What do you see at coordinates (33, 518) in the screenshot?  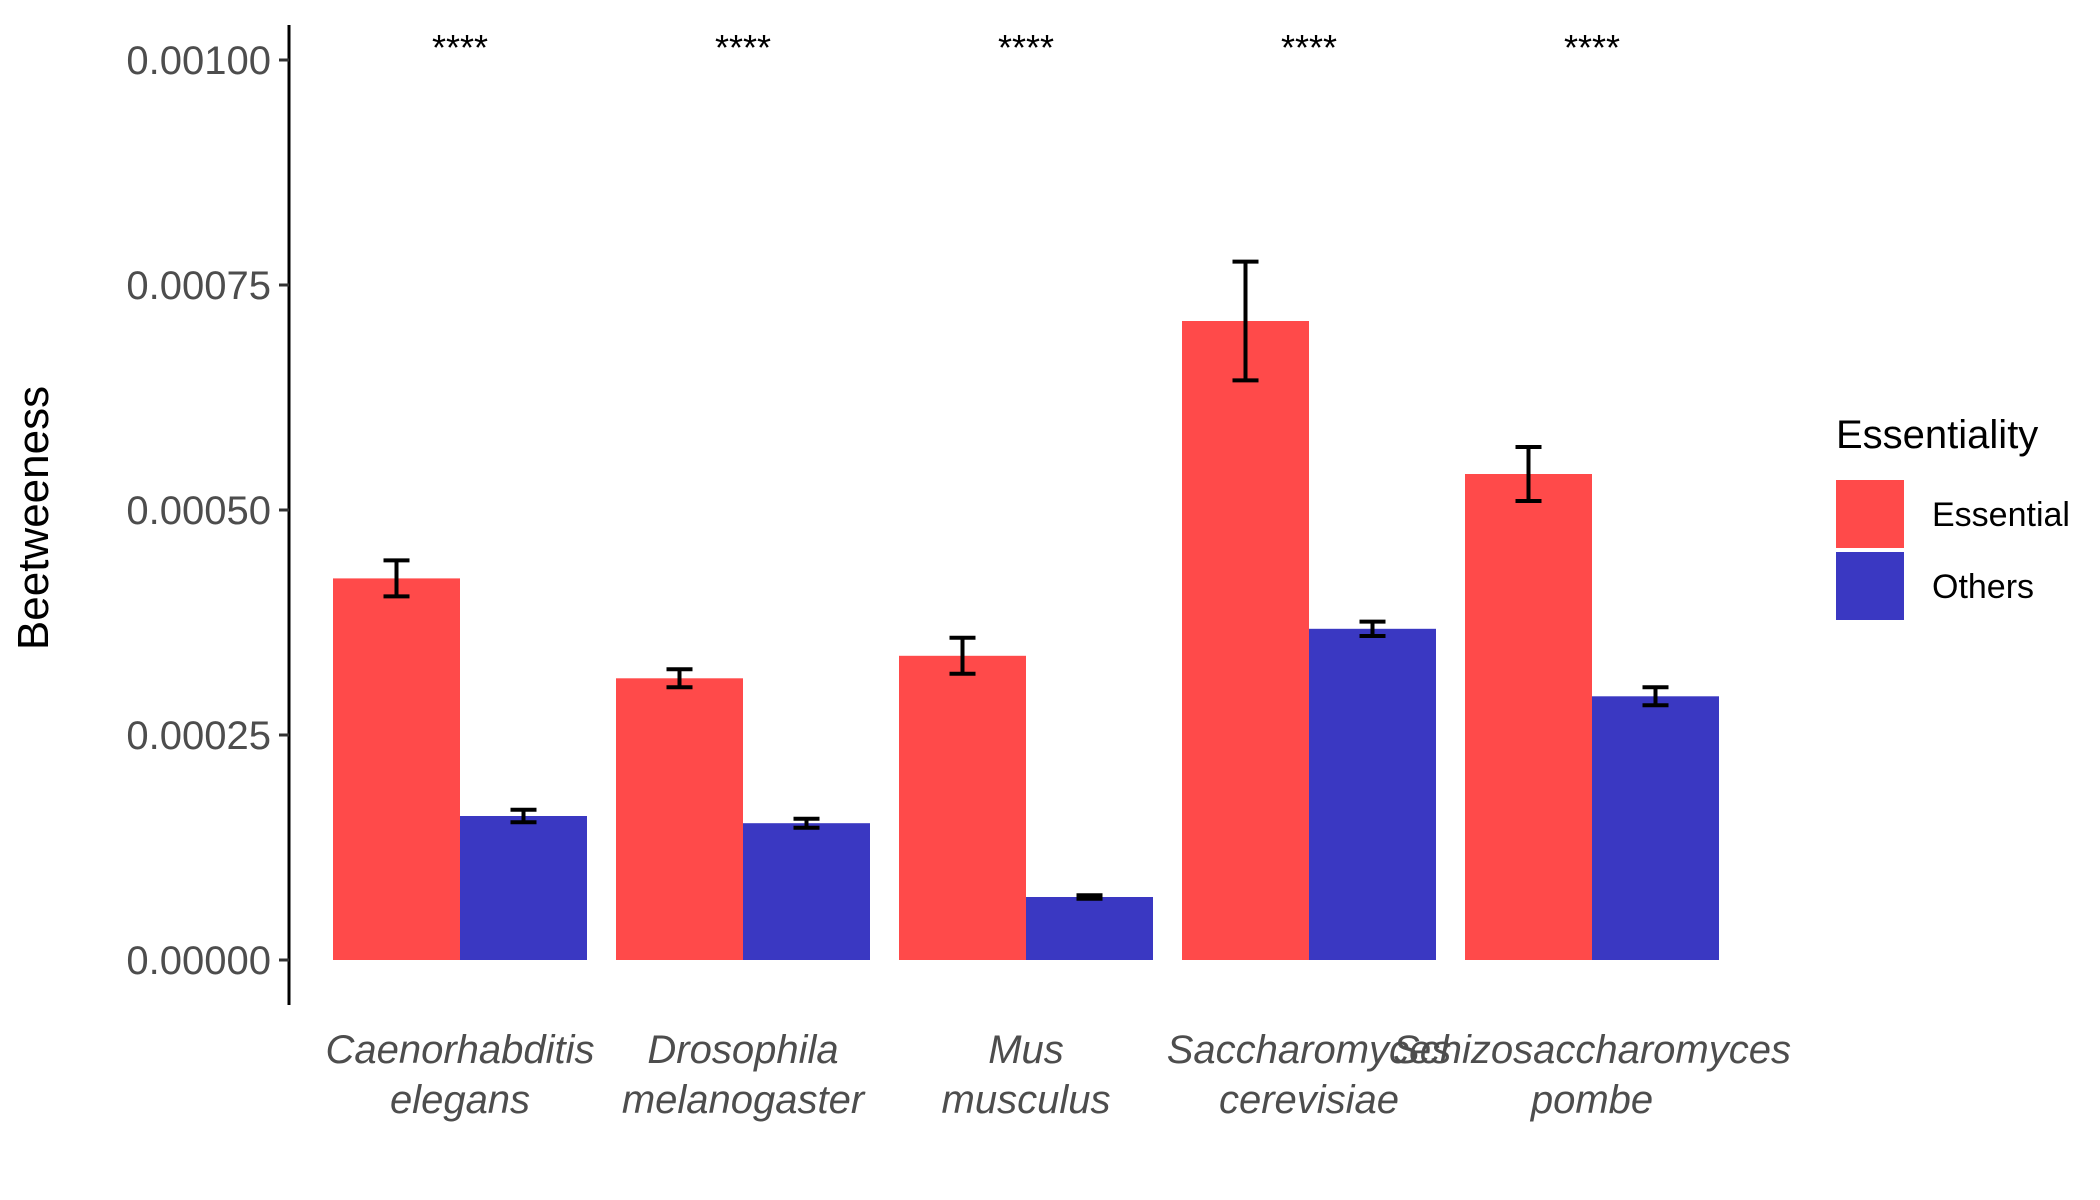 I see `y-axis-title: Beetweeness` at bounding box center [33, 518].